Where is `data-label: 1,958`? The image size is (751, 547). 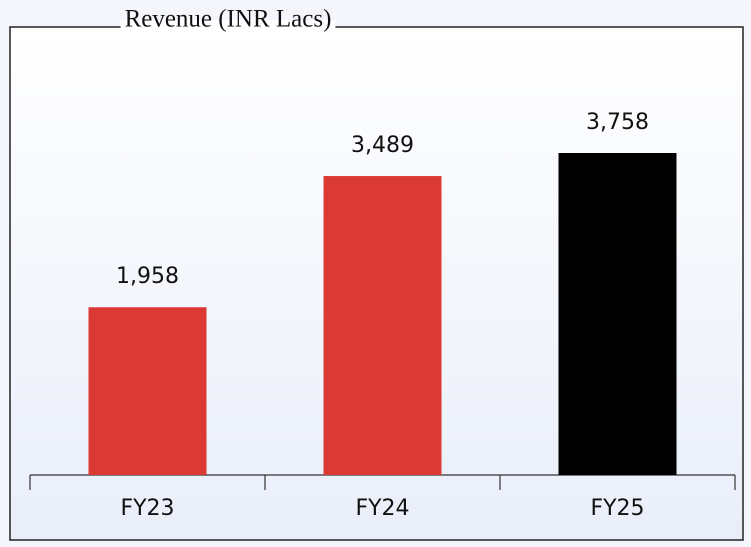
data-label: 1,958 is located at coordinates (147, 276).